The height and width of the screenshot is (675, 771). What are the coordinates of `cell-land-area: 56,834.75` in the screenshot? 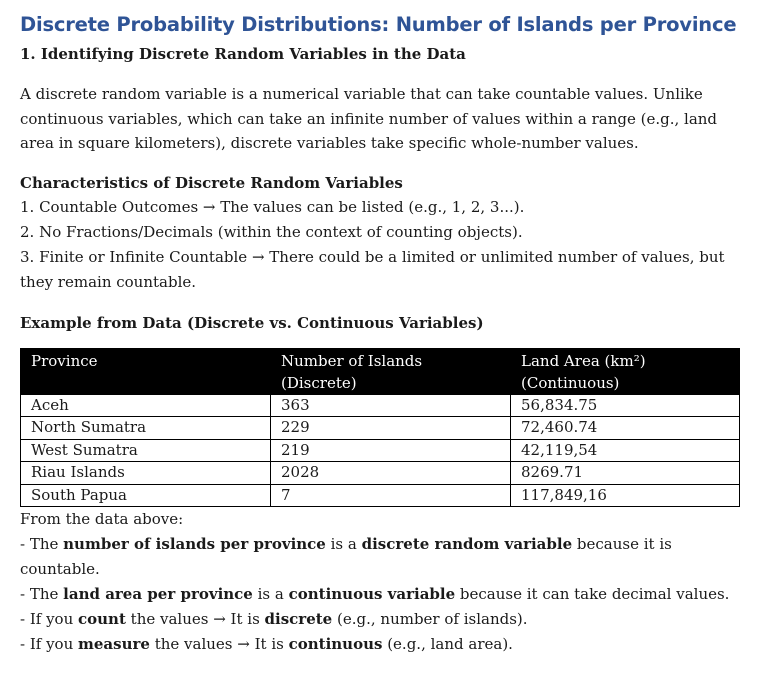 It's located at (625, 405).